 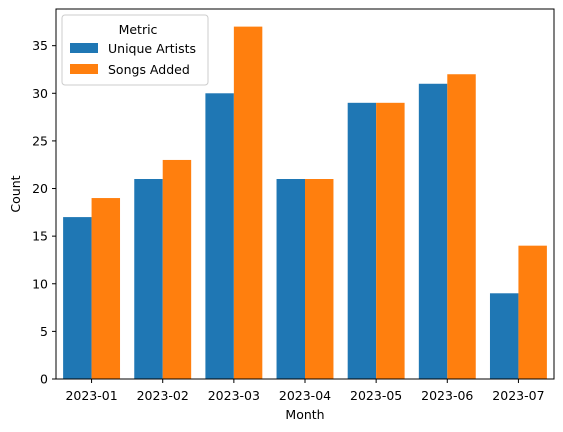 I want to click on x-tick-label: 2023-07, so click(x=518, y=395).